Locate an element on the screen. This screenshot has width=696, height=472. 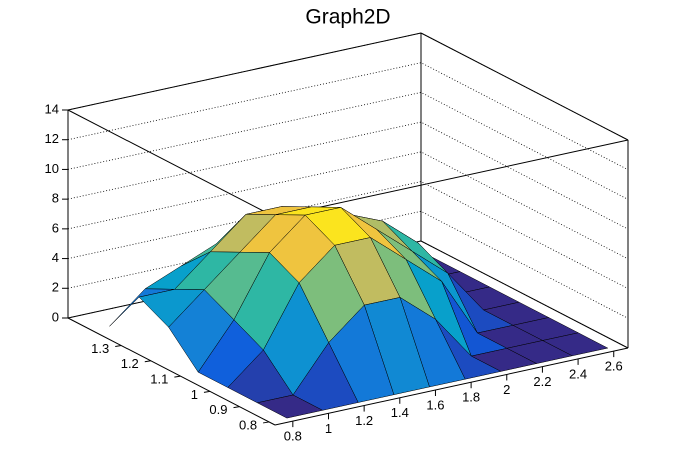
x-tick-label: 1.8 is located at coordinates (471, 397).